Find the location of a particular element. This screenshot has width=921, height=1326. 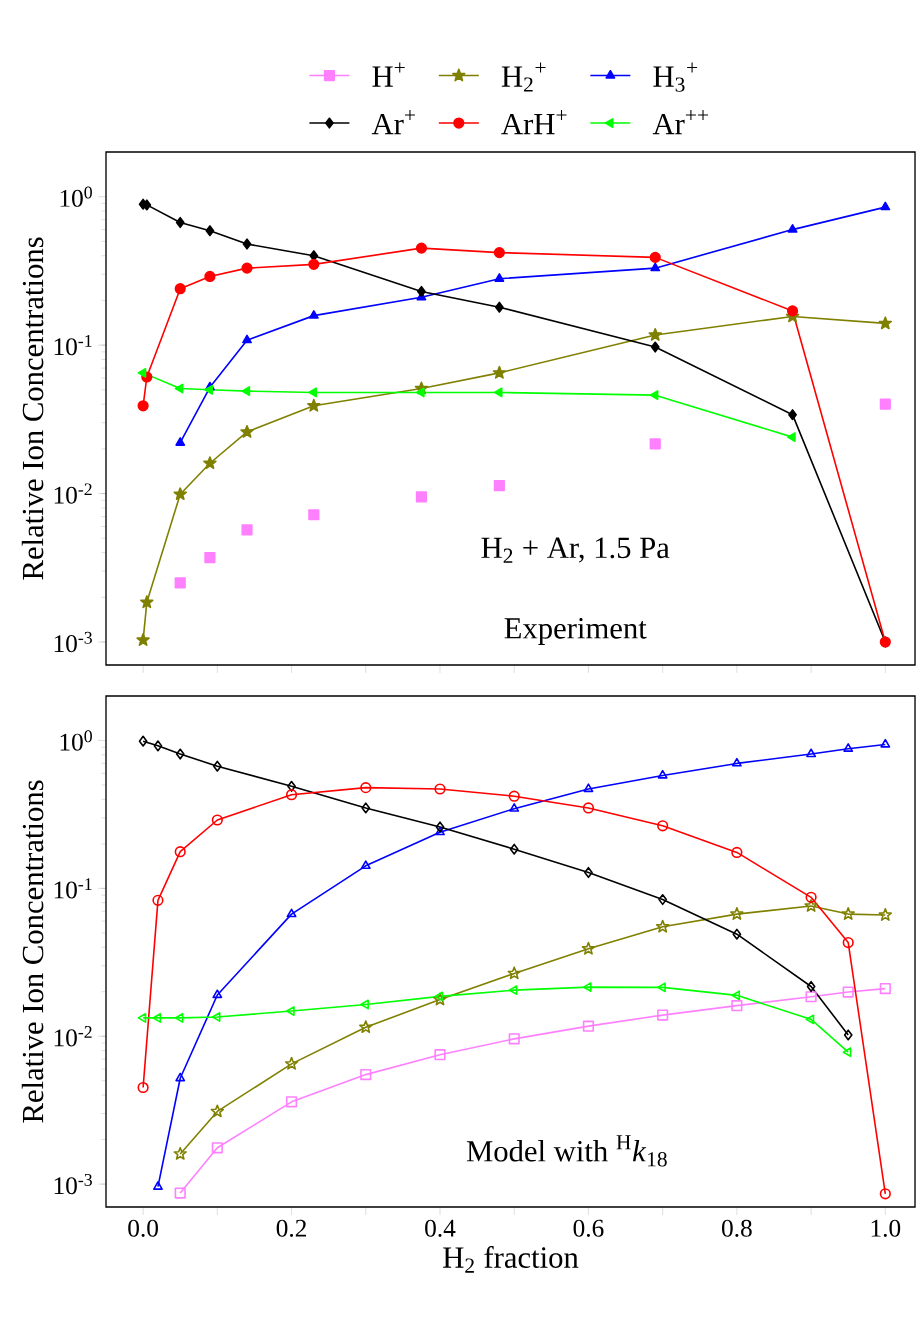

x-tick-label: 0.0 is located at coordinates (143, 1228).